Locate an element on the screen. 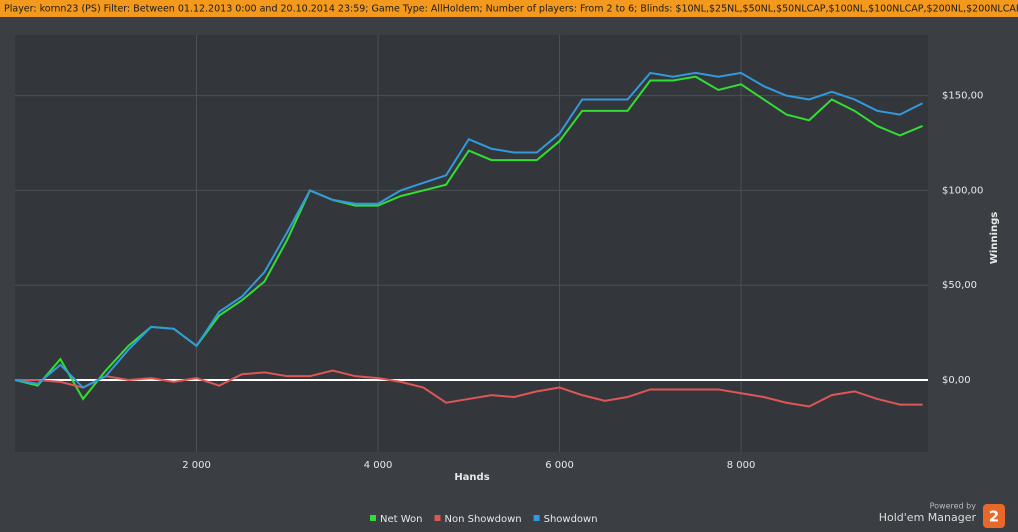 This screenshot has height=532, width=1018. legend-label: Showdown is located at coordinates (571, 519).